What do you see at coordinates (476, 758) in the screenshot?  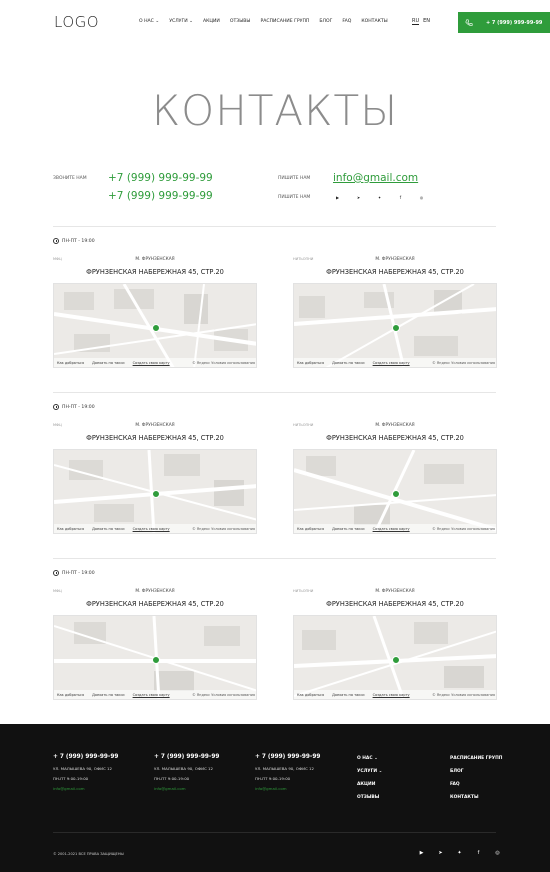 I see `footer-nav-schedule: РАСПИСАНИЕ ГРУПП` at bounding box center [476, 758].